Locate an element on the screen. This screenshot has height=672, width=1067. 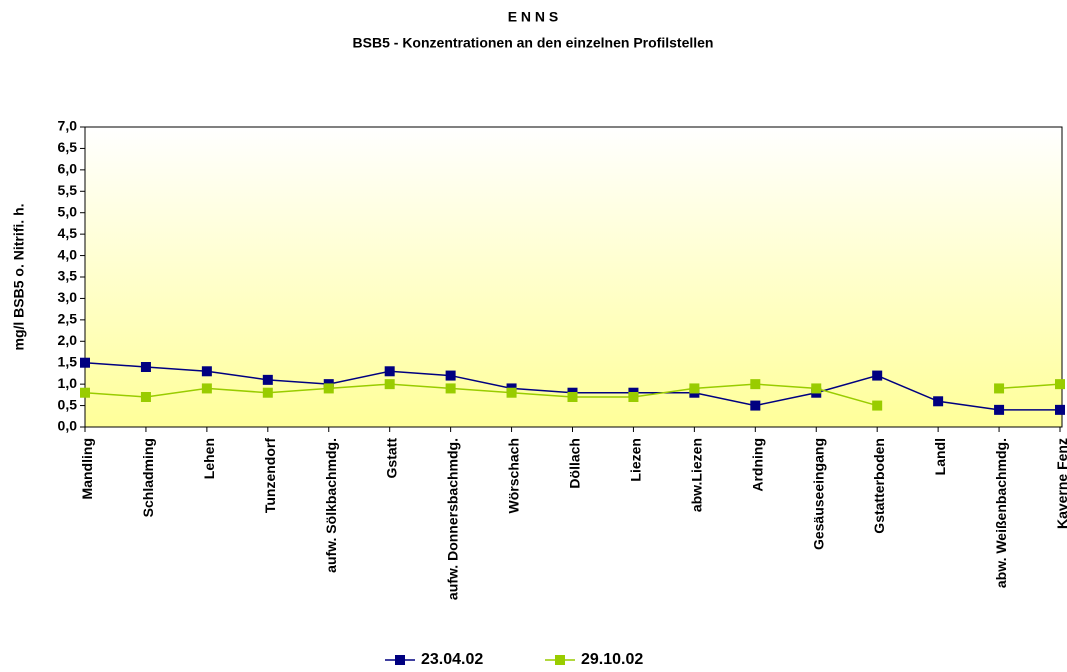
y-tick-label: 1,0 is located at coordinates (68, 383).